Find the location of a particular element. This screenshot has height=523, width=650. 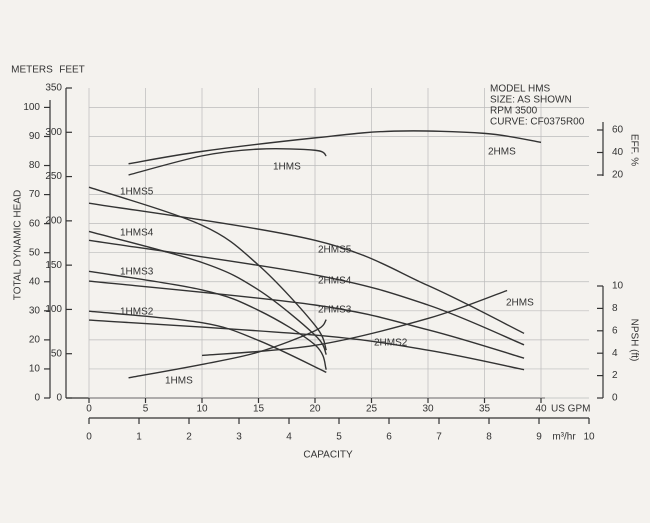

info-box is located at coordinates (536, 105).